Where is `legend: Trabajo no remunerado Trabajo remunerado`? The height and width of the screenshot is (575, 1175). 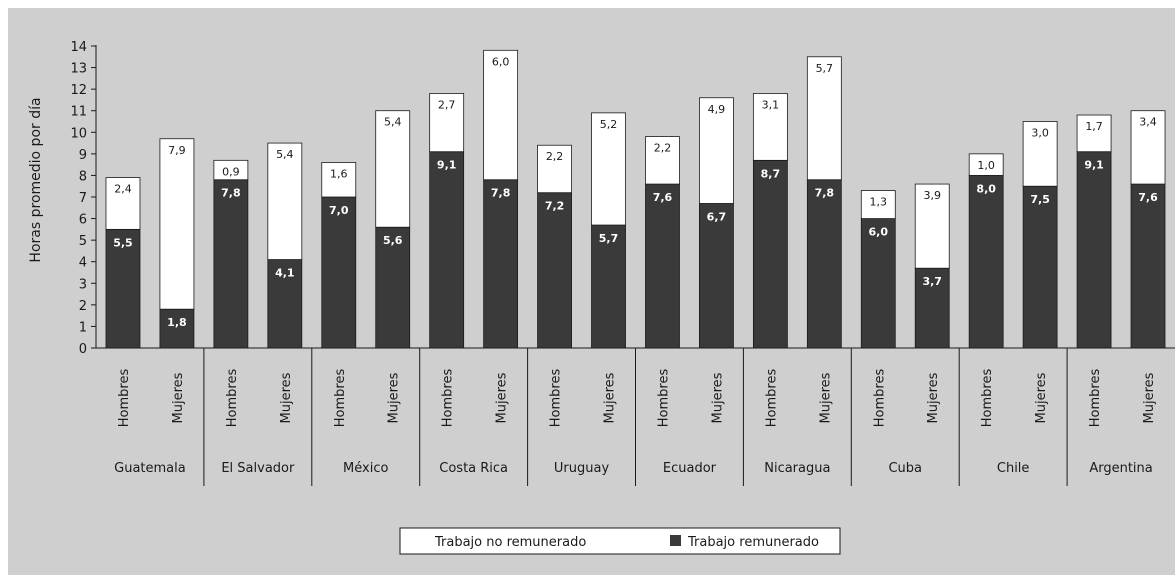
legend: Trabajo no remunerado Trabajo remunerado is located at coordinates (620, 541).